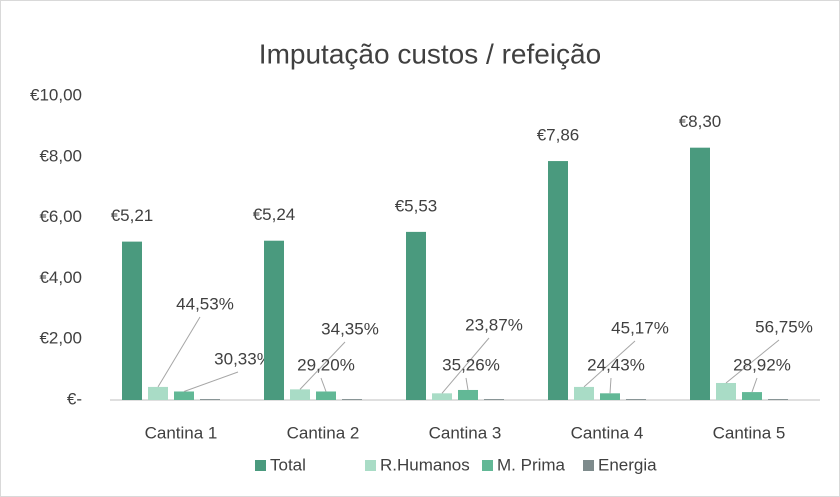  What do you see at coordinates (627, 464) in the screenshot?
I see `legend-label: Energia` at bounding box center [627, 464].